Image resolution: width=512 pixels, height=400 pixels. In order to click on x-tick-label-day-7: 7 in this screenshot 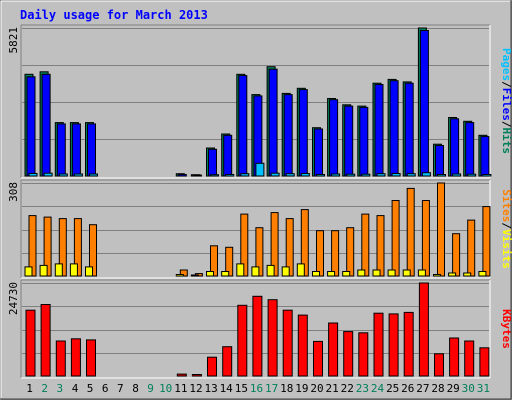, I will do `click(120, 388)`.